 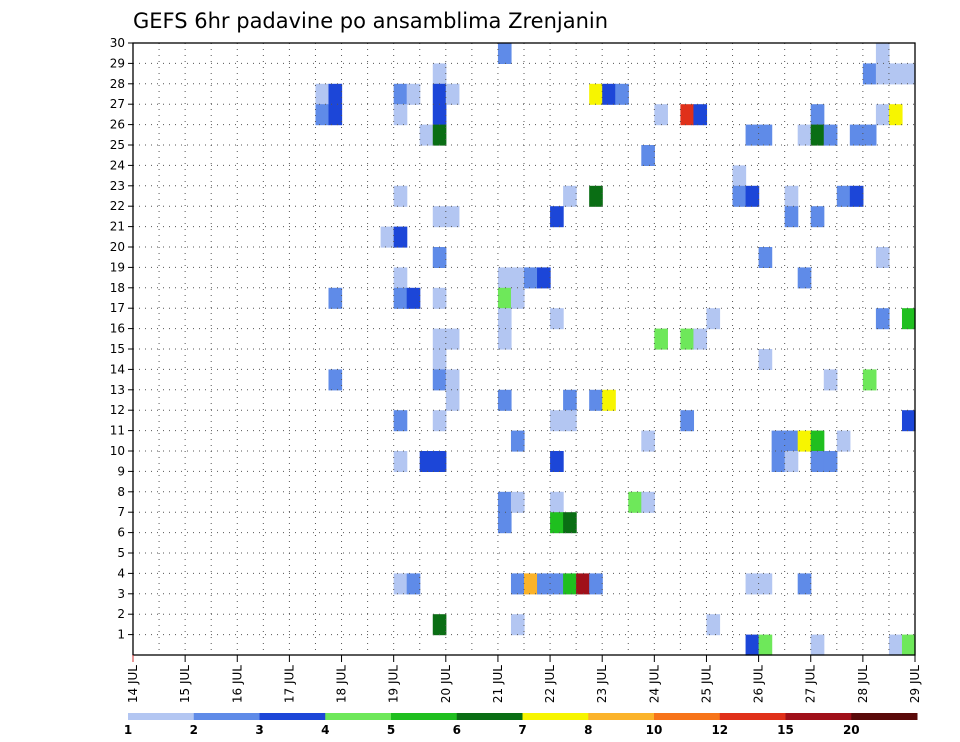 What do you see at coordinates (259, 730) in the screenshot?
I see `colorbar-label: 3` at bounding box center [259, 730].